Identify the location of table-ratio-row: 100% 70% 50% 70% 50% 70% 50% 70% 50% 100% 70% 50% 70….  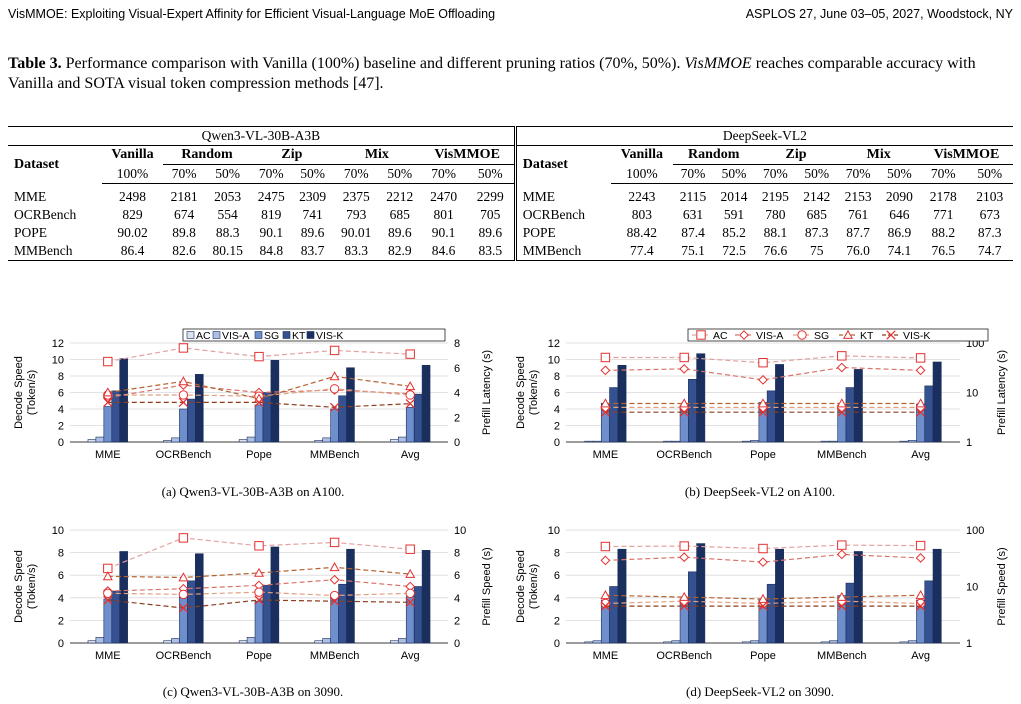
(510, 174).